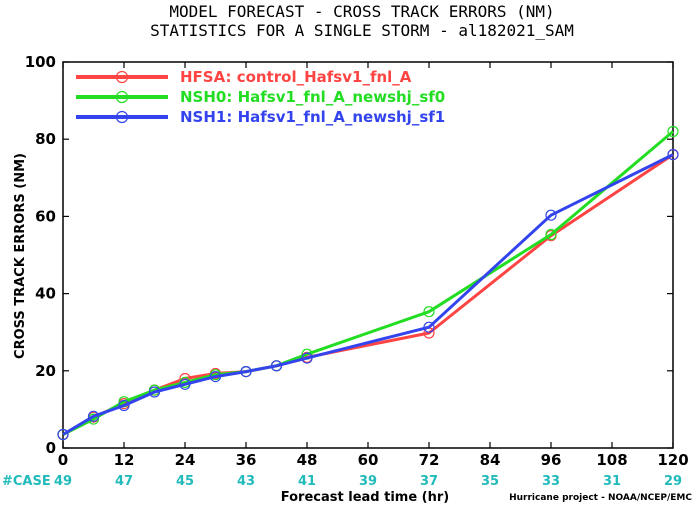  I want to click on y-tick-label: 40, so click(45, 294).